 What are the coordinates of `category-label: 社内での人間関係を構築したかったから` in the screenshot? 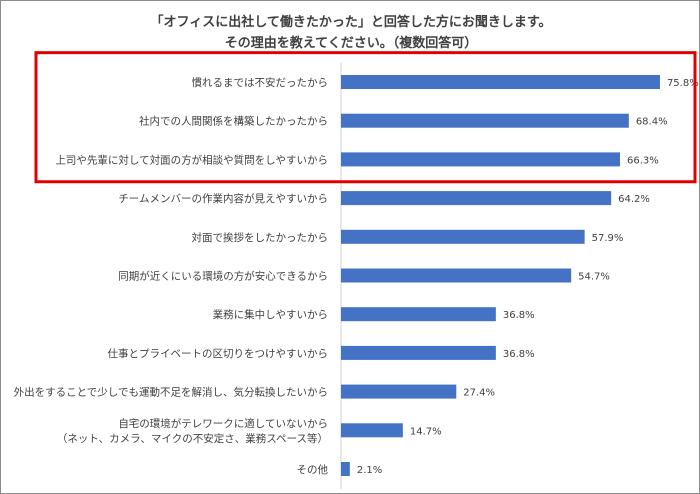 It's located at (233, 121).